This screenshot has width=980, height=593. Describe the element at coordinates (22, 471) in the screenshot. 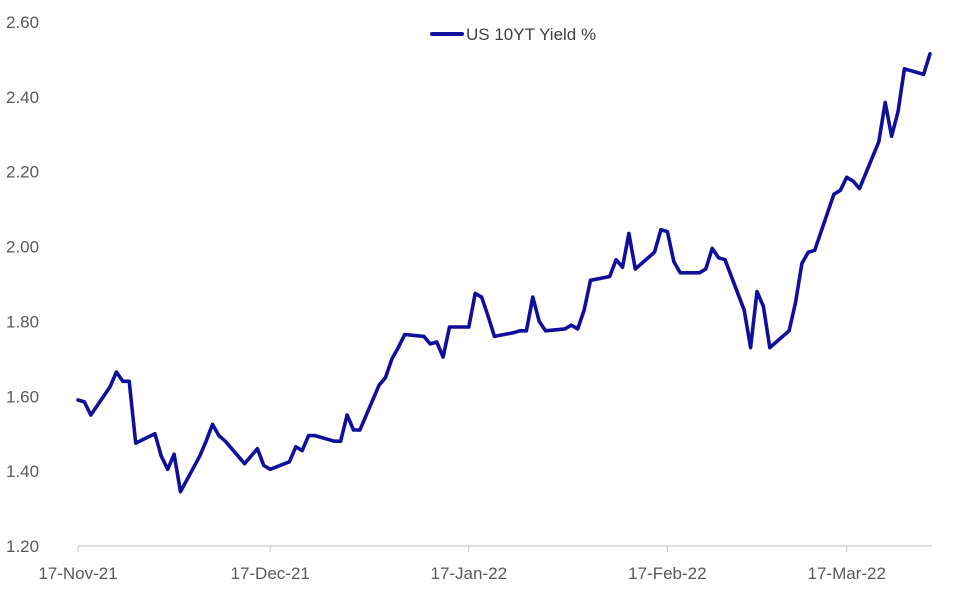

I see `y-tick-label: 1.40` at that location.